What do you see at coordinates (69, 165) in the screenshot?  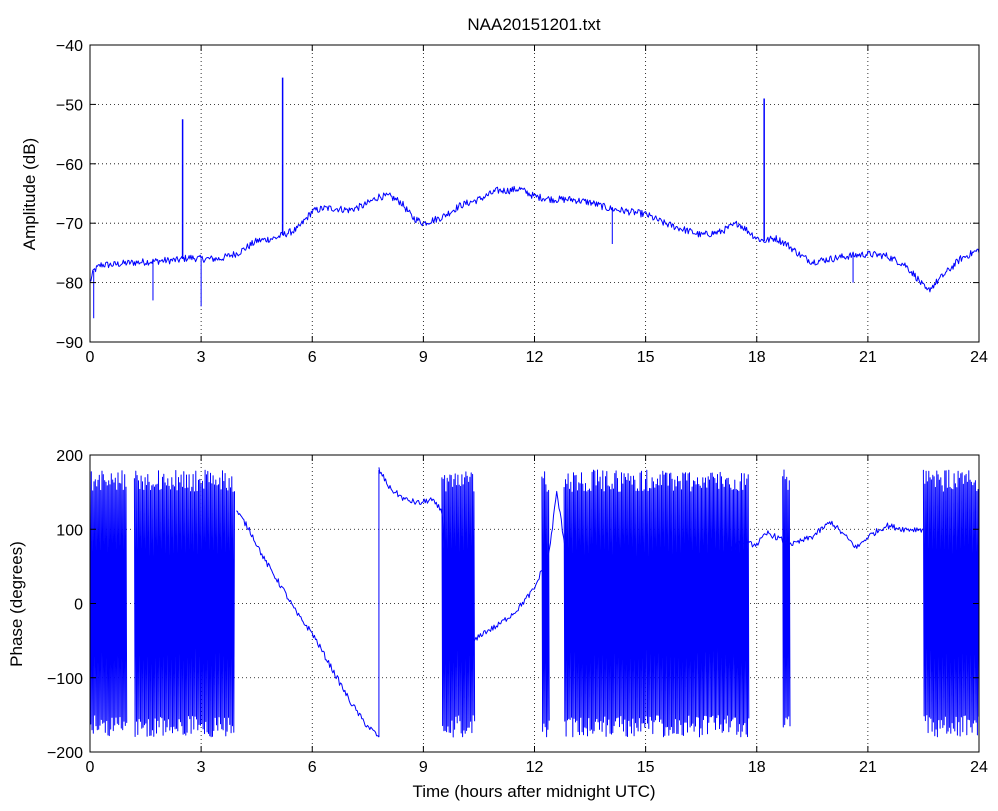 I see `y-tick-label: −60` at bounding box center [69, 165].